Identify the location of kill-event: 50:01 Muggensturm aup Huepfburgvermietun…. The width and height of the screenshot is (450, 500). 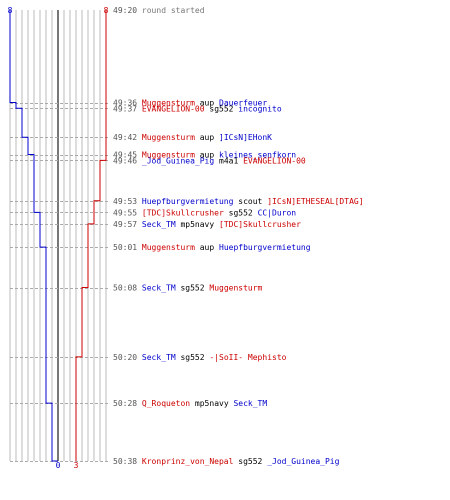
(212, 247).